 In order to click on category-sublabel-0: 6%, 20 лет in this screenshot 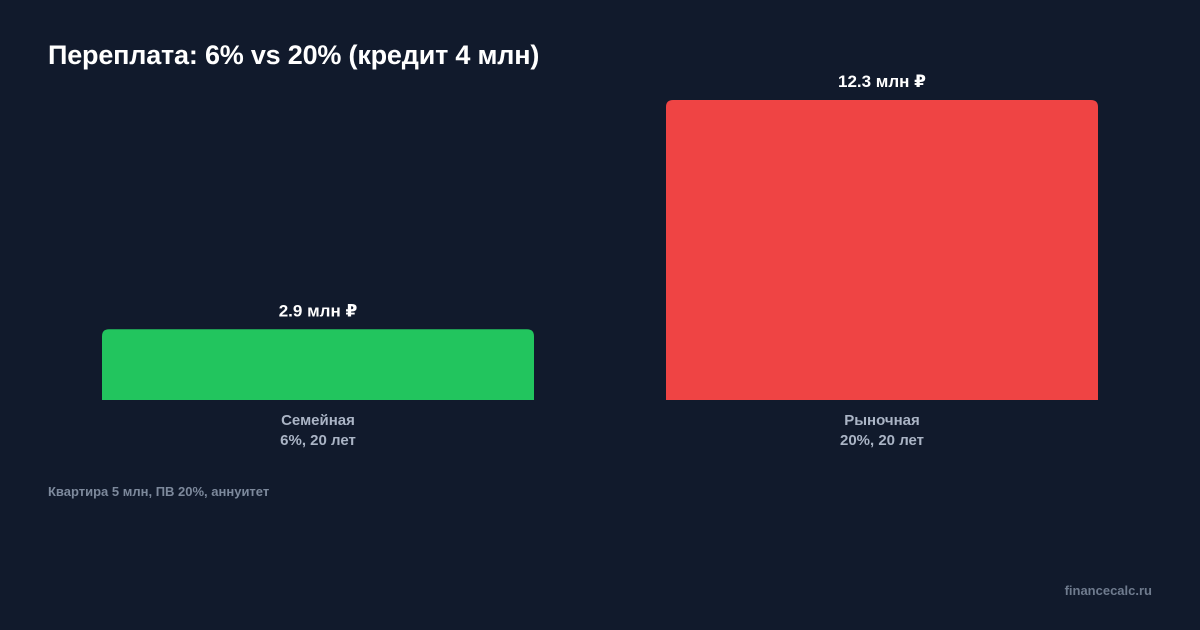, I will do `click(318, 440)`.